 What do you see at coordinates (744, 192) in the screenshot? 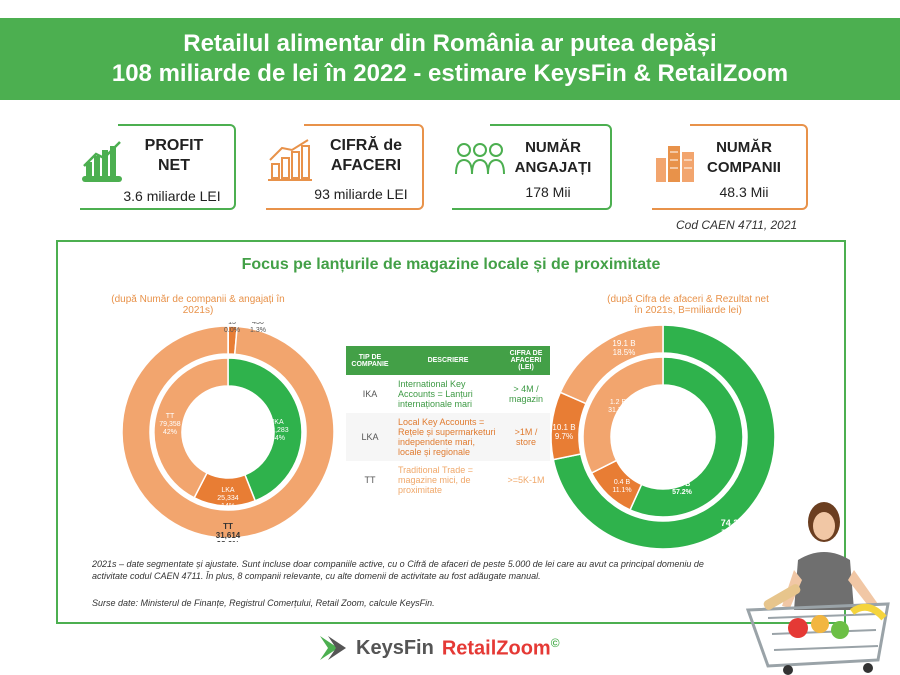
I see `kpi-value: 48.3 Mii` at bounding box center [744, 192].